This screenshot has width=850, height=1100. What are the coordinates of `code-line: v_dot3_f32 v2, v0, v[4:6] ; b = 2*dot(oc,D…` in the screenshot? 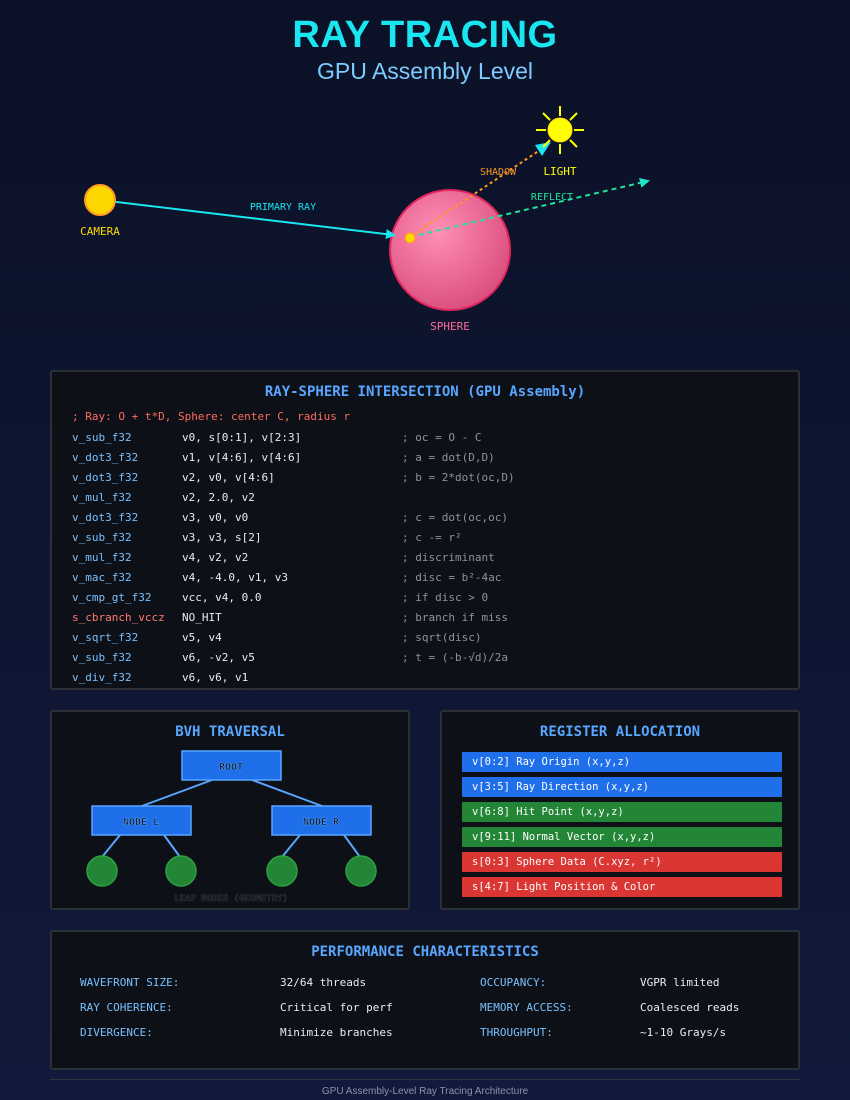 It's located at (442, 478).